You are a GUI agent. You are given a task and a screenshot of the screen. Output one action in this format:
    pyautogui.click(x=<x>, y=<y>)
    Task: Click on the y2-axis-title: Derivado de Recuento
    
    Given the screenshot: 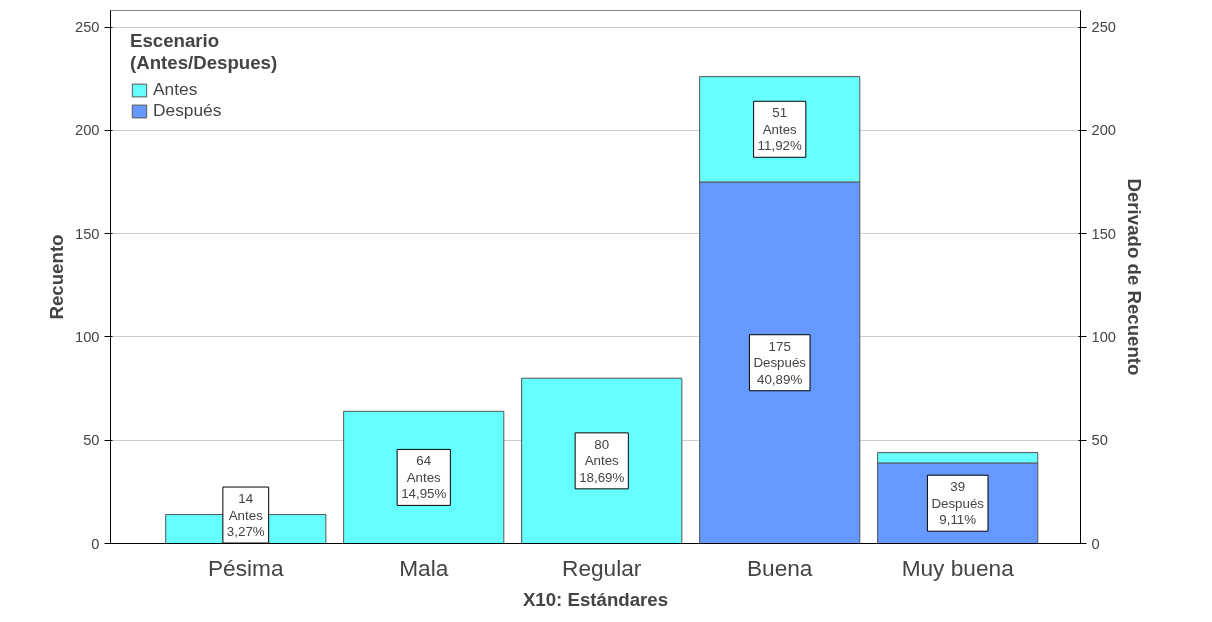 What is the action you would take?
    pyautogui.click(x=1134, y=277)
    